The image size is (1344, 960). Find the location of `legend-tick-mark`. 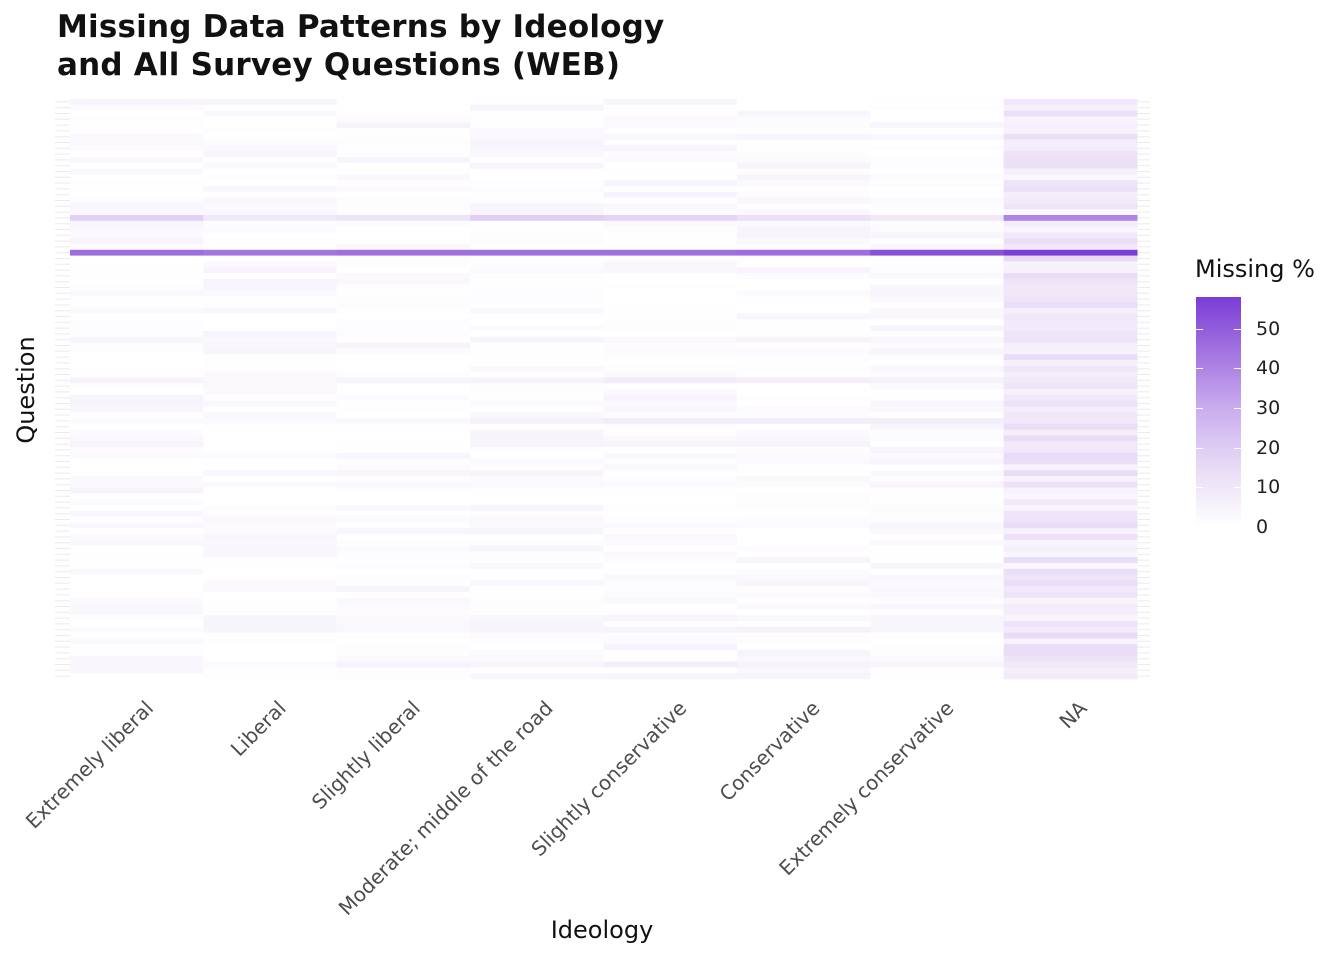

legend-tick-mark is located at coordinates (1237, 488).